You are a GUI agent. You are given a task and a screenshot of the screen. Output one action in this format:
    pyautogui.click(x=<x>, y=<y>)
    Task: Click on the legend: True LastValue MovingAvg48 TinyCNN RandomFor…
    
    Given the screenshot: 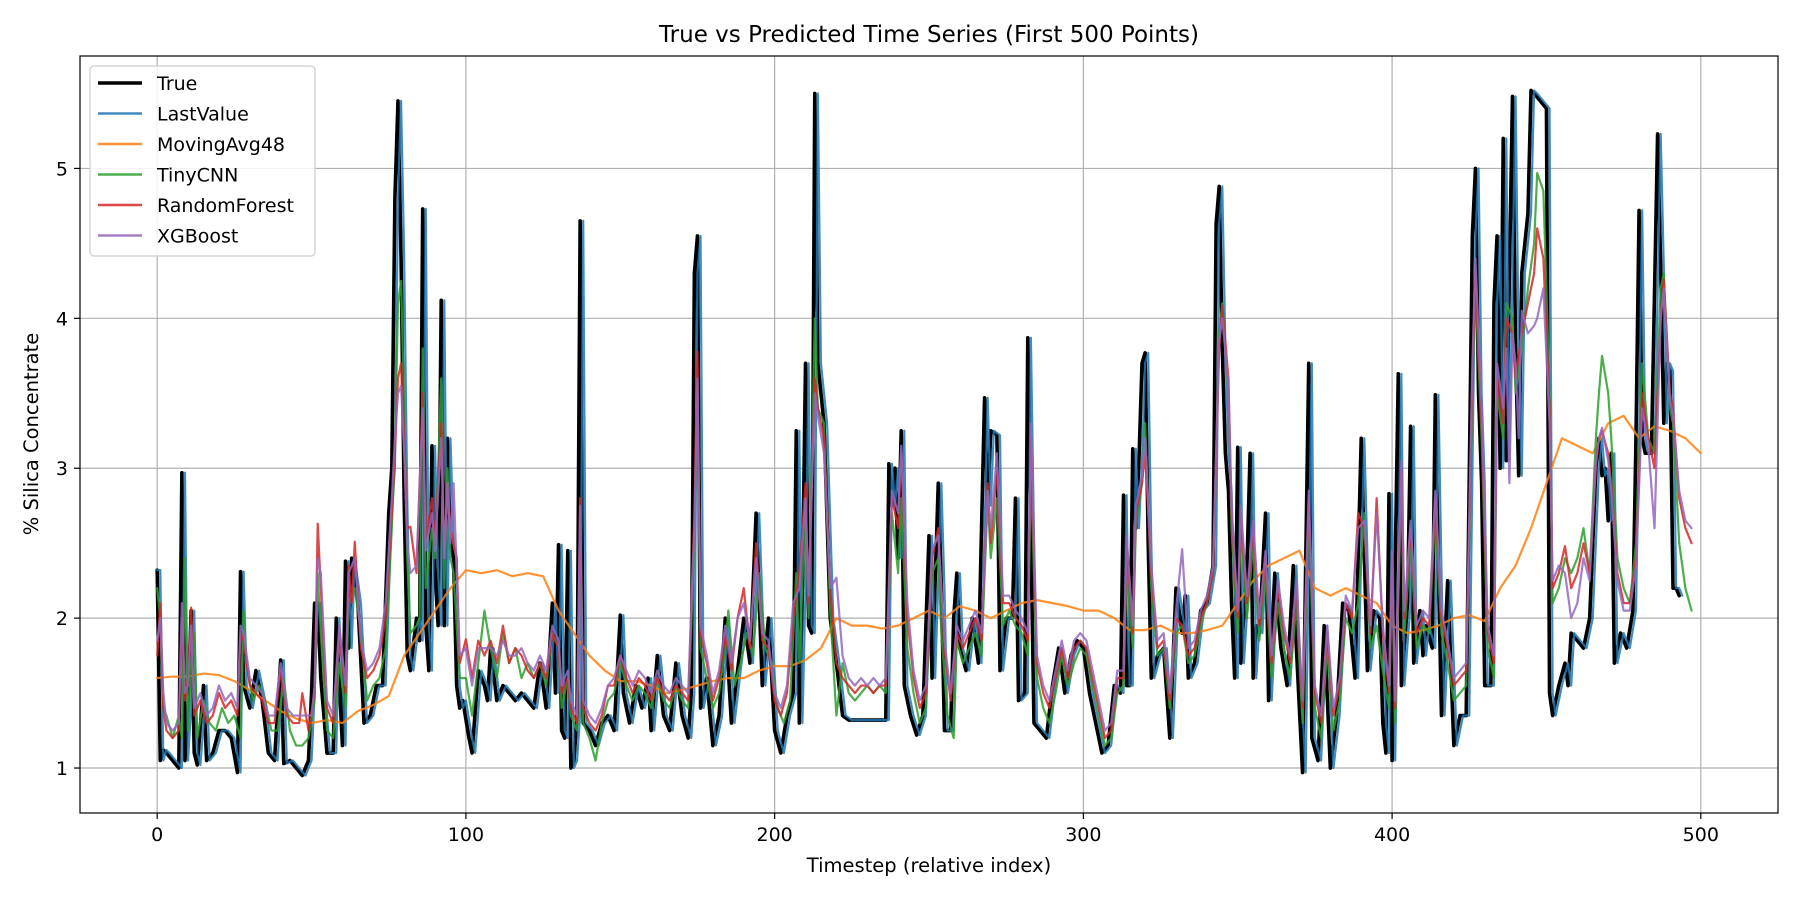 What is the action you would take?
    pyautogui.click(x=202, y=161)
    